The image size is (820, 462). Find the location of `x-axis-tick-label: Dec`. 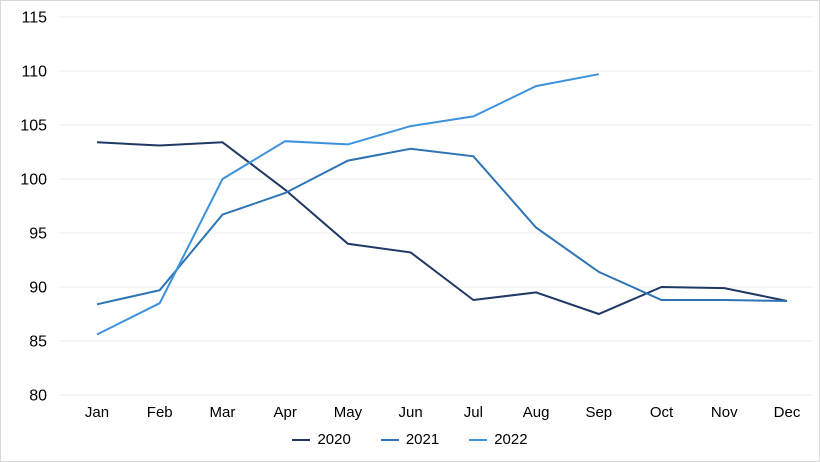

x-axis-tick-label: Dec is located at coordinates (787, 412).